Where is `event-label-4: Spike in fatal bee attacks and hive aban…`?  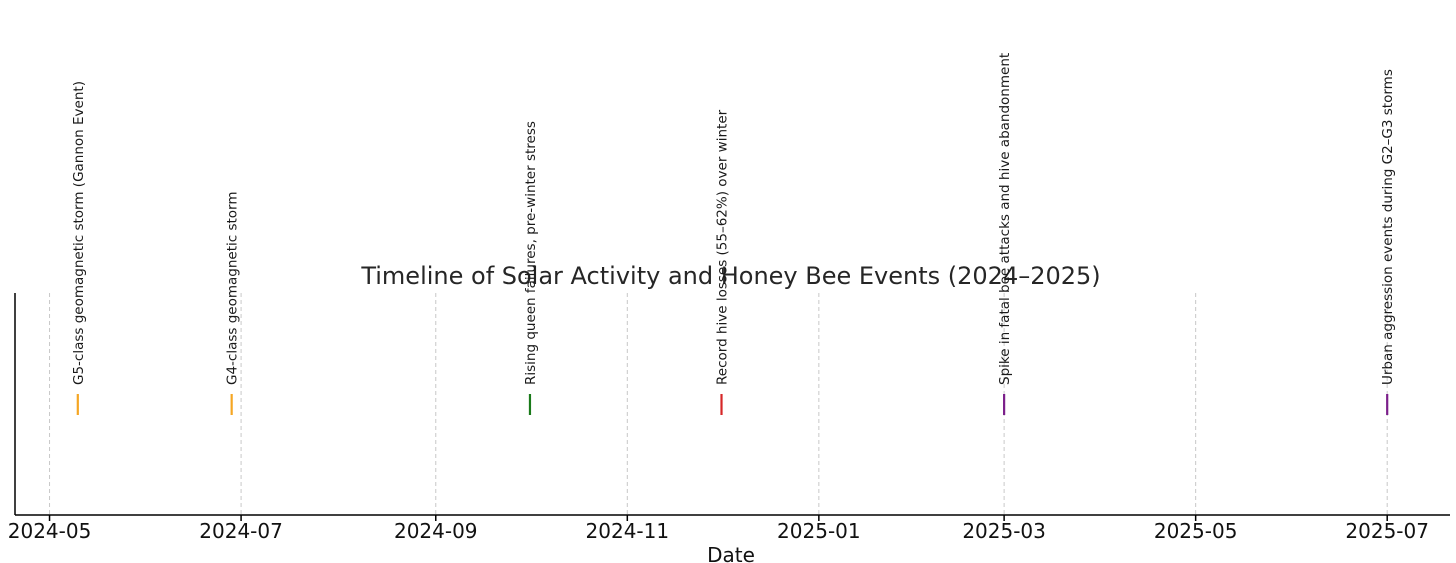 event-label-4: Spike in fatal bee attacks and hive aban… is located at coordinates (1005, 219).